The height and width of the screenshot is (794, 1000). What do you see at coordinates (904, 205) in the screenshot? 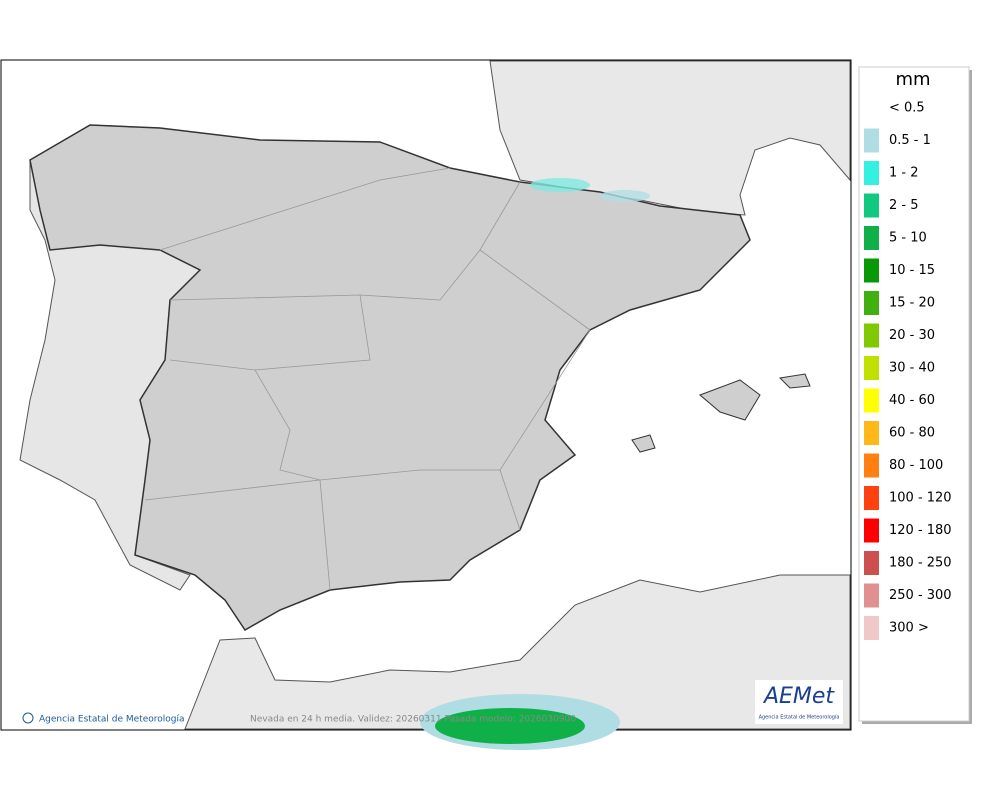
I see `legend-label: 2 - 5` at bounding box center [904, 205].